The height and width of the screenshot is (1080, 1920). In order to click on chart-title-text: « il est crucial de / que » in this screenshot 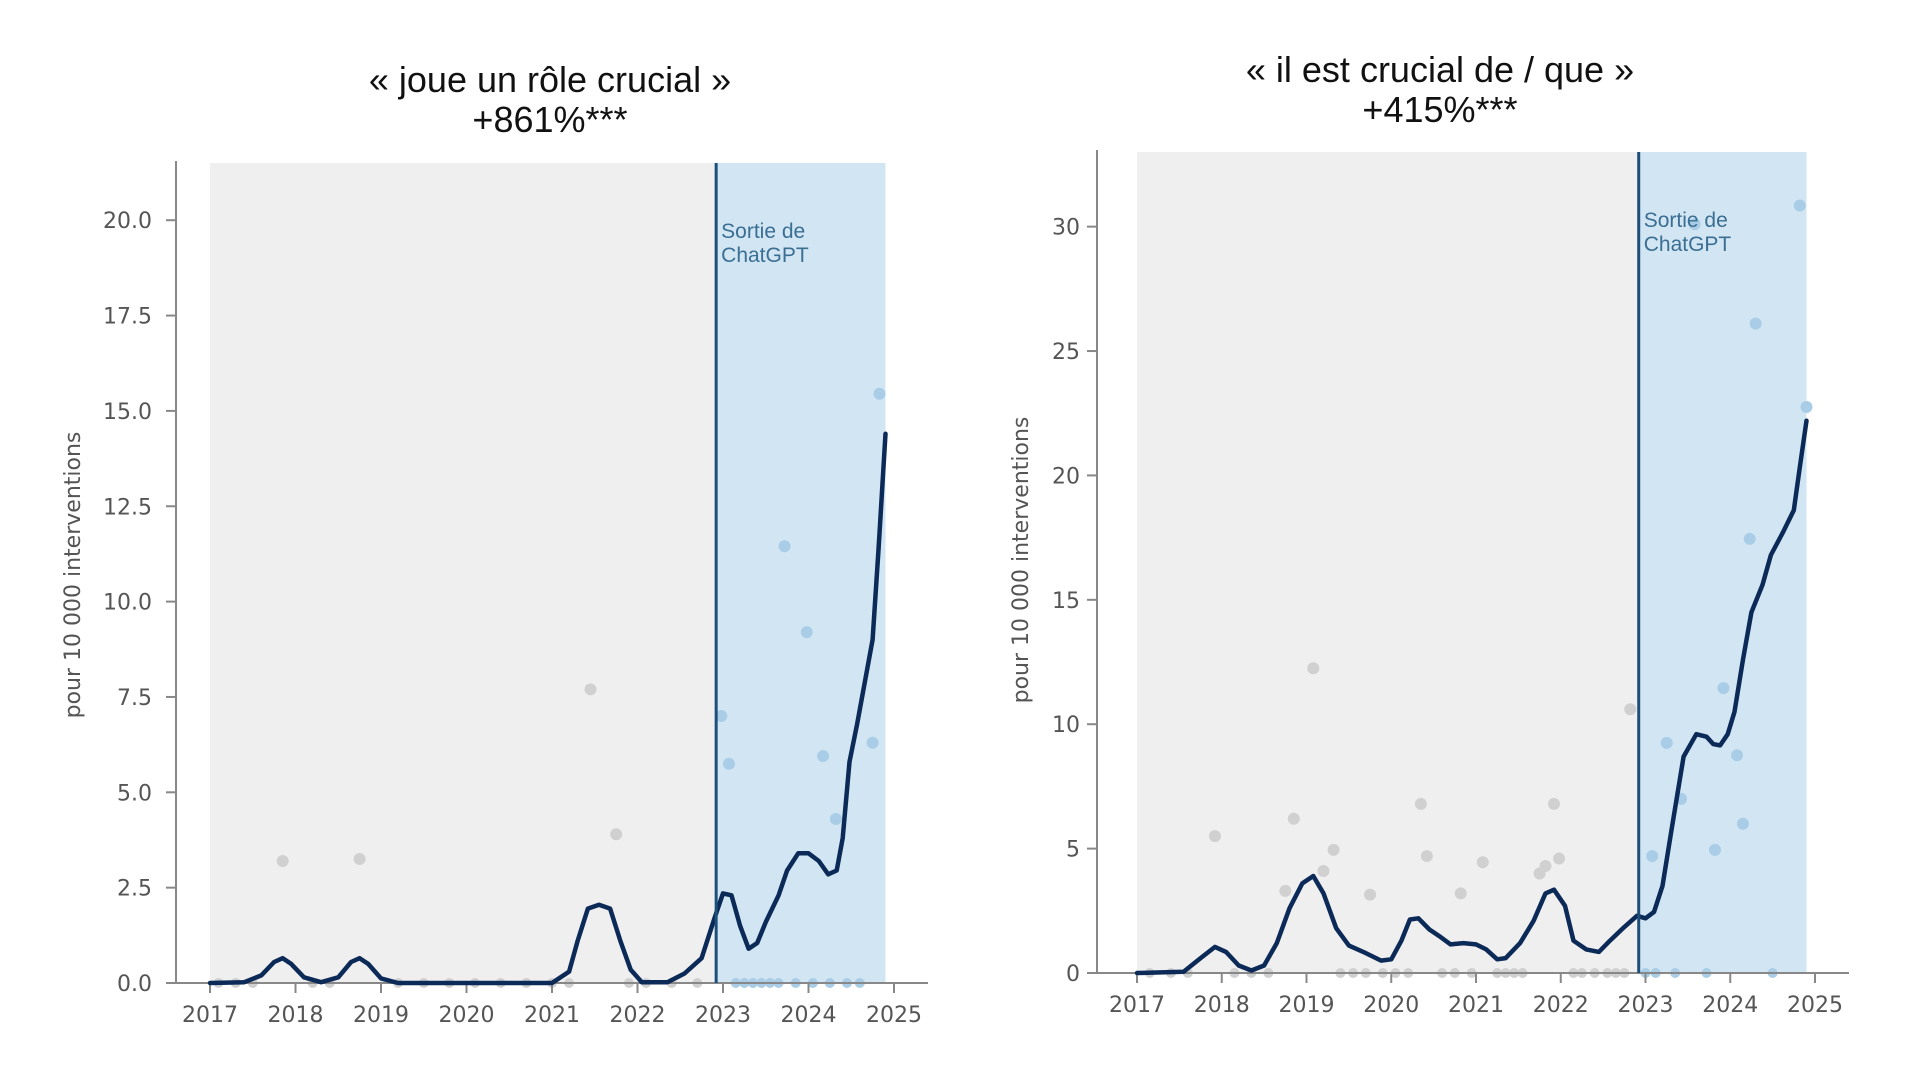, I will do `click(1440, 69)`.